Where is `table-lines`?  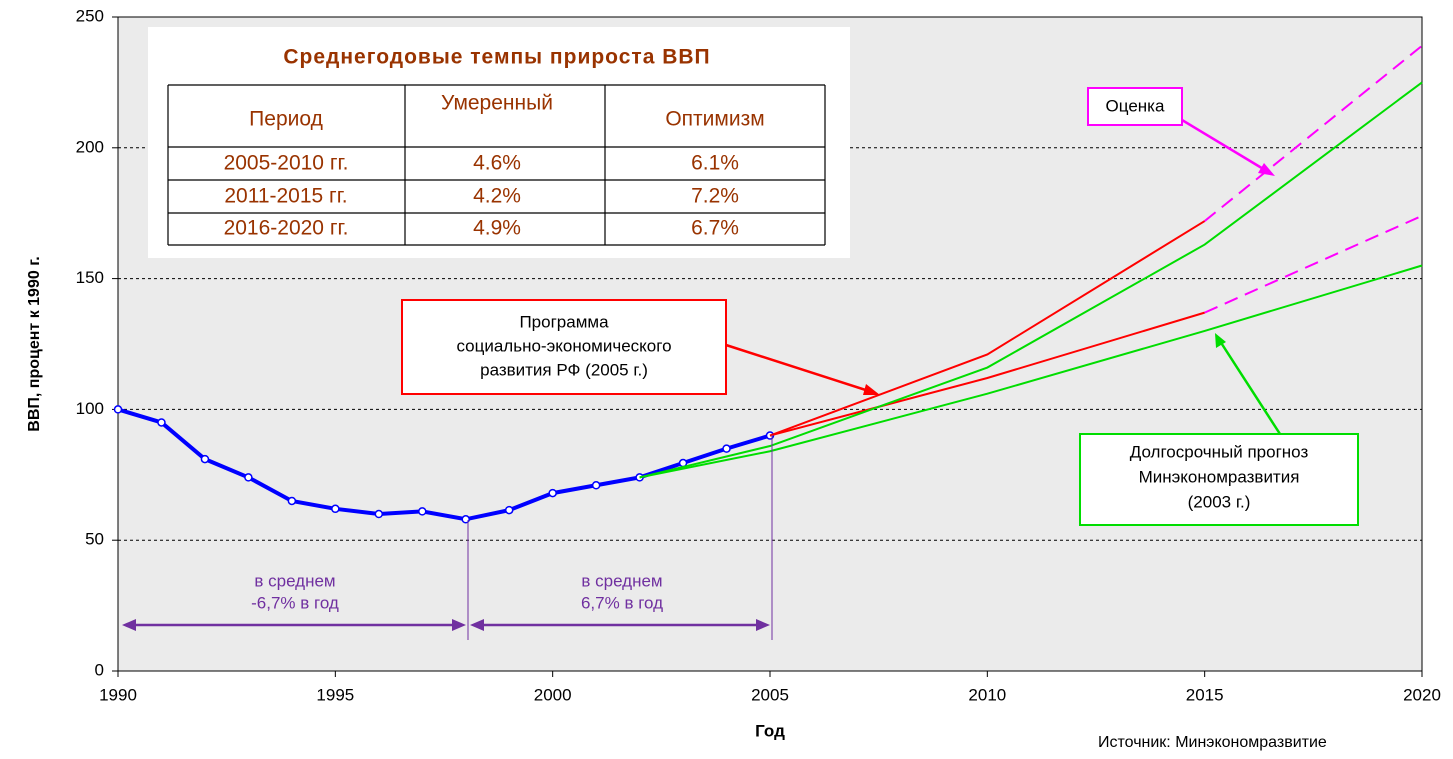 table-lines is located at coordinates (496, 165).